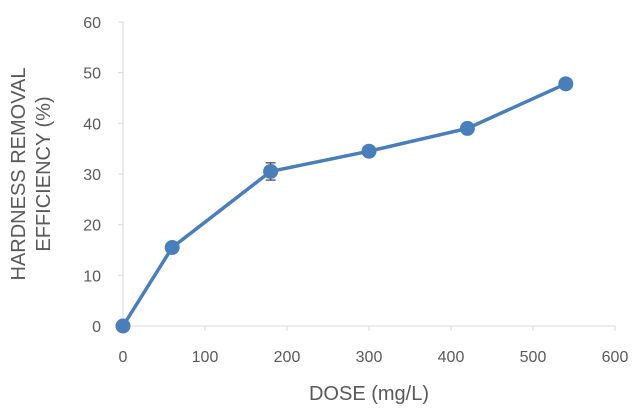 The height and width of the screenshot is (413, 636). Describe the element at coordinates (92, 175) in the screenshot. I see `y-tick-label: 30` at that location.